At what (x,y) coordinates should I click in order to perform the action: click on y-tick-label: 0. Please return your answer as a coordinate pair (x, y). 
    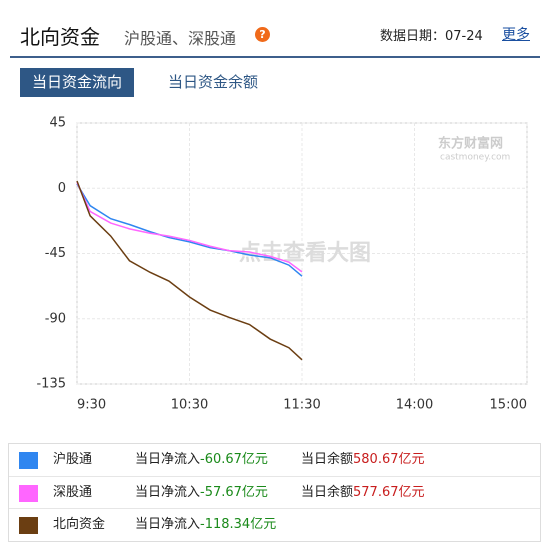
    Looking at the image, I should click on (62, 188).